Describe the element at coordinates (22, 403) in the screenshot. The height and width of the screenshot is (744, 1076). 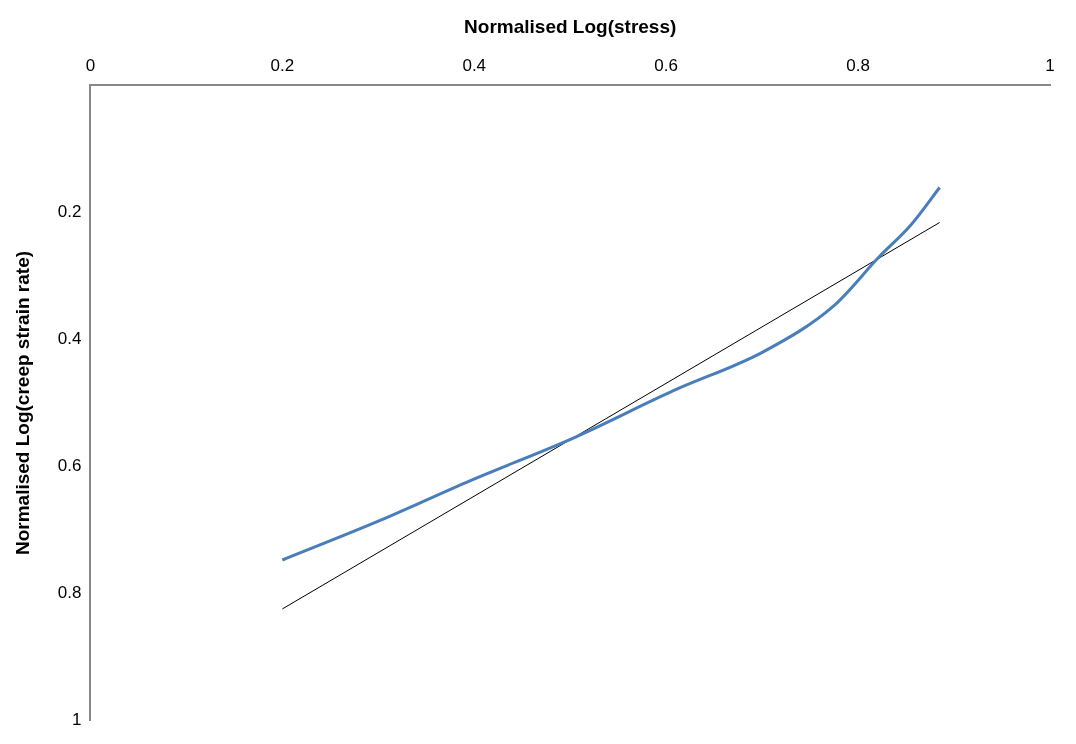
I see `y-axis-title: Normalised Log(creep strain rate)` at that location.